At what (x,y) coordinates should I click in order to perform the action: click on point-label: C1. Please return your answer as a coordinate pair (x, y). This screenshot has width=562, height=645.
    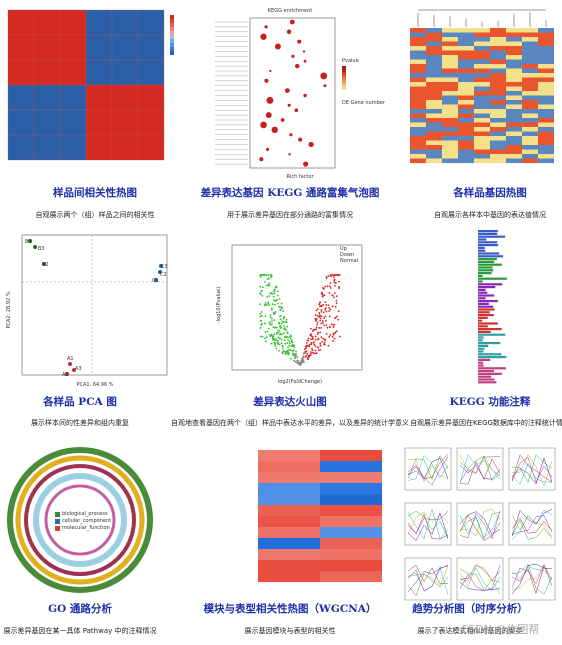
    Looking at the image, I should click on (155, 281).